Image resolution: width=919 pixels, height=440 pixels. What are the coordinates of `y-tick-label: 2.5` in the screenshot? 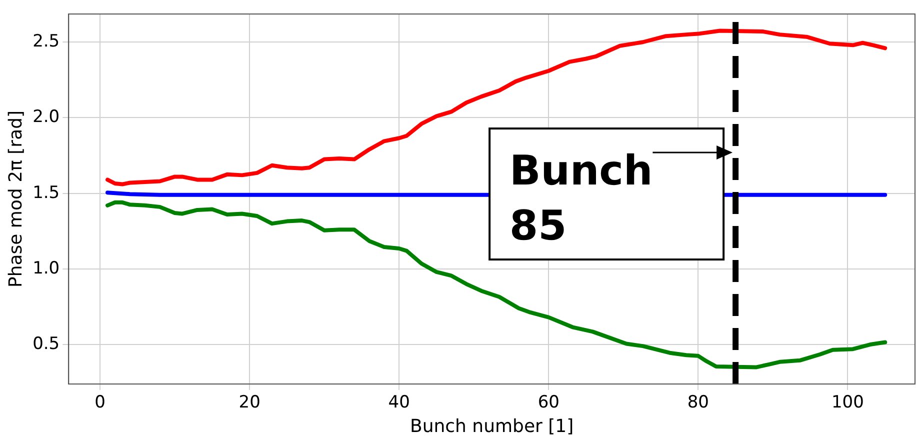 It's located at (46, 42).